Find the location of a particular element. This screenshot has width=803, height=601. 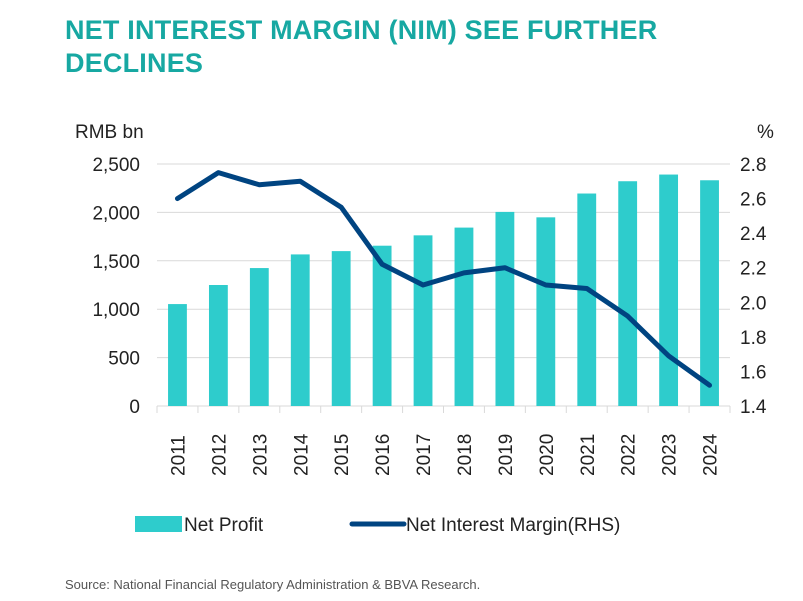

left-tick-label: 2,000 is located at coordinates (116, 213).